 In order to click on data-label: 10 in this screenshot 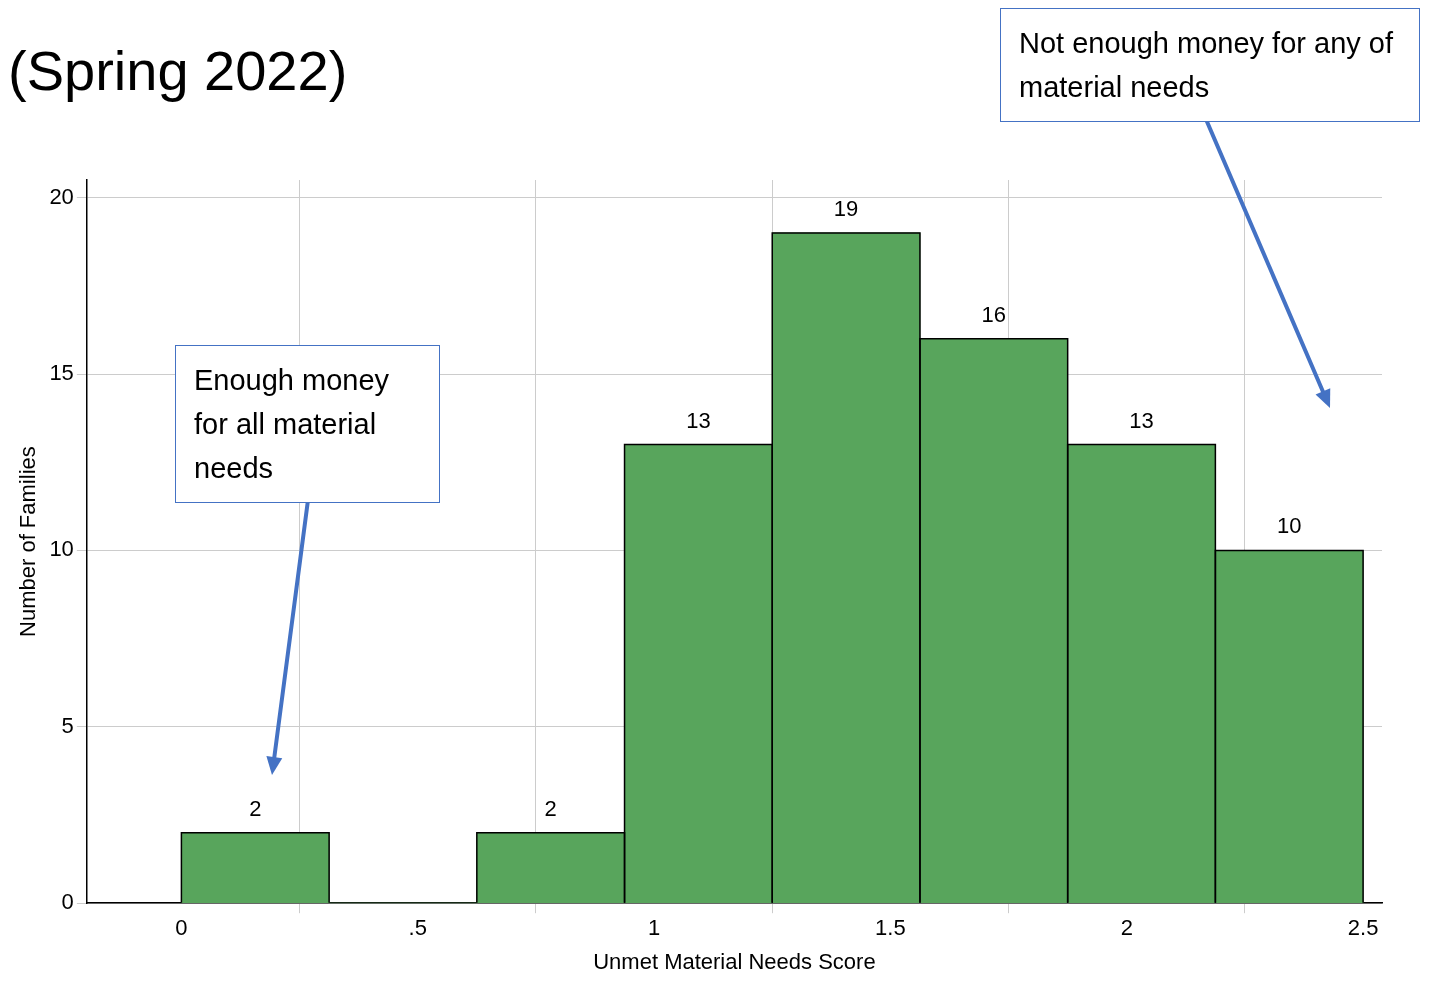, I will do `click(1289, 526)`.